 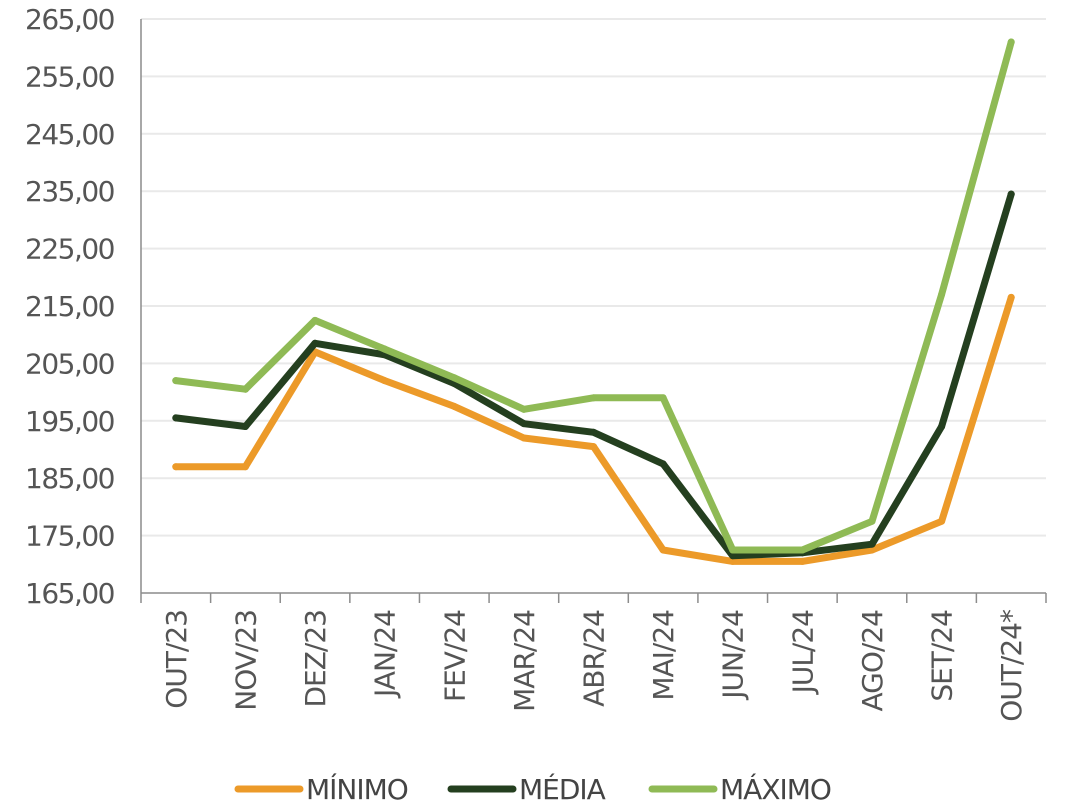 I want to click on legend-entry-maximo: MÁXIMO, so click(x=740, y=789).